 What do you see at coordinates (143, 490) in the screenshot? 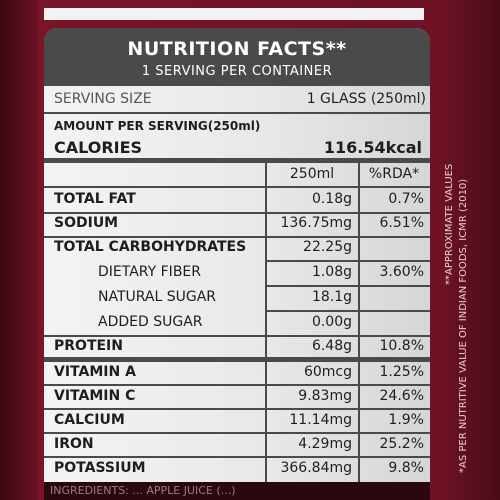
I see `ingredients-text: INGREDIENTS: ... APPLE JUICE (...)` at bounding box center [143, 490].